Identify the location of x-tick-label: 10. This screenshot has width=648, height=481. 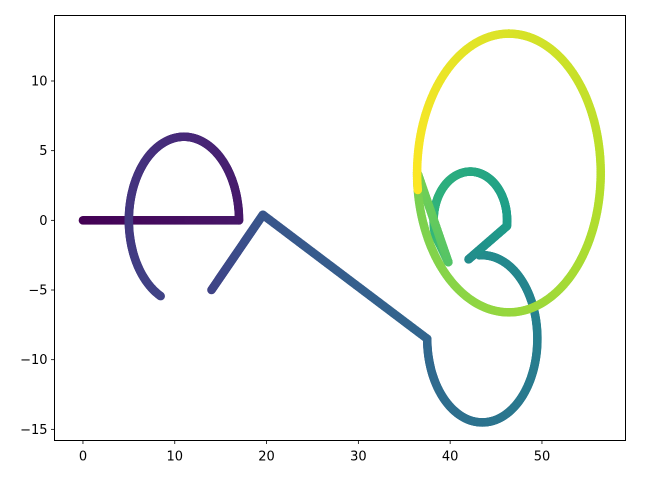
(174, 457).